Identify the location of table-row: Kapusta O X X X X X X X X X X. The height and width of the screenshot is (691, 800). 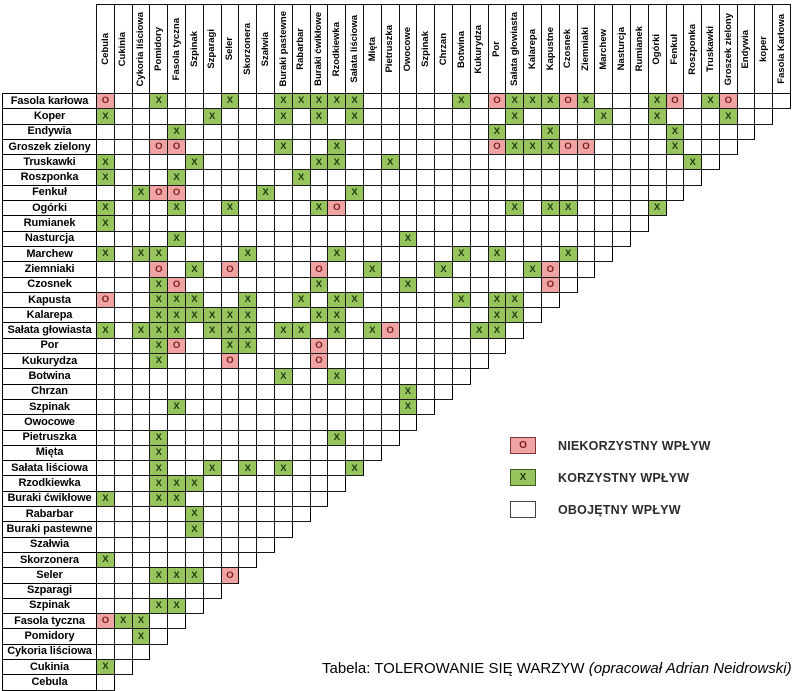
(396, 300).